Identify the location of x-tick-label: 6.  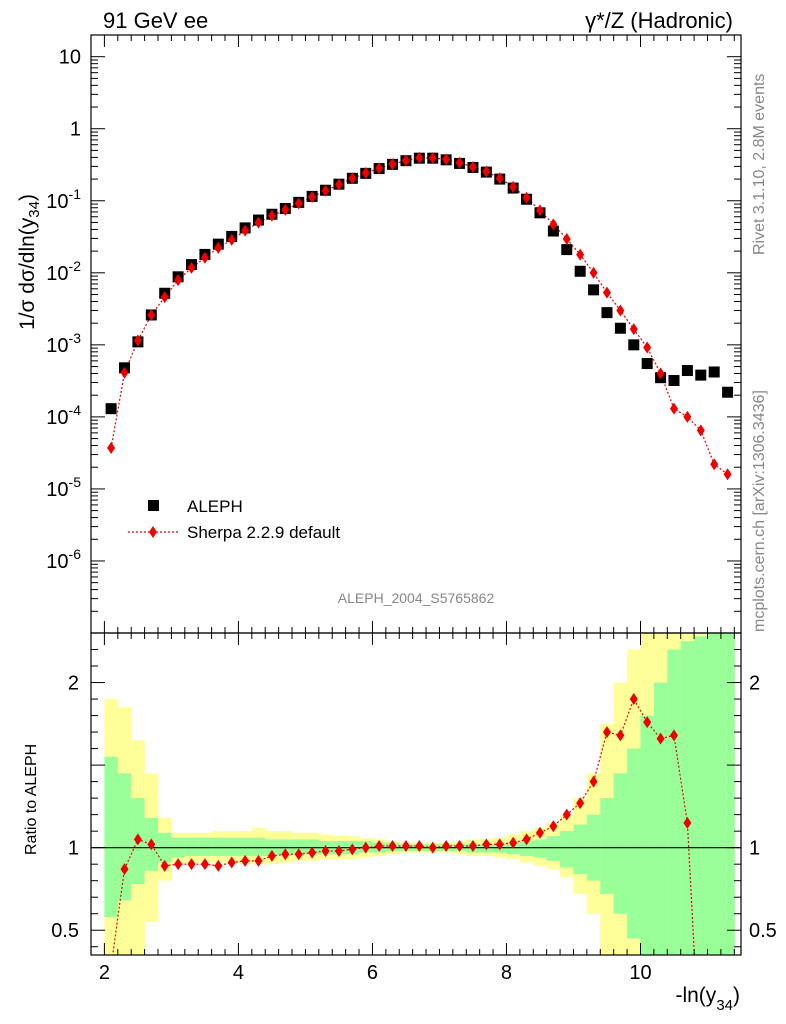
(372, 973).